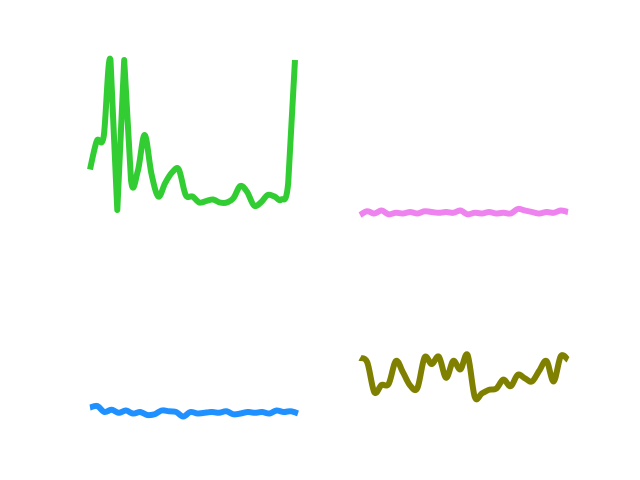  I want to click on chart-panel-top-right, so click(463, 211).